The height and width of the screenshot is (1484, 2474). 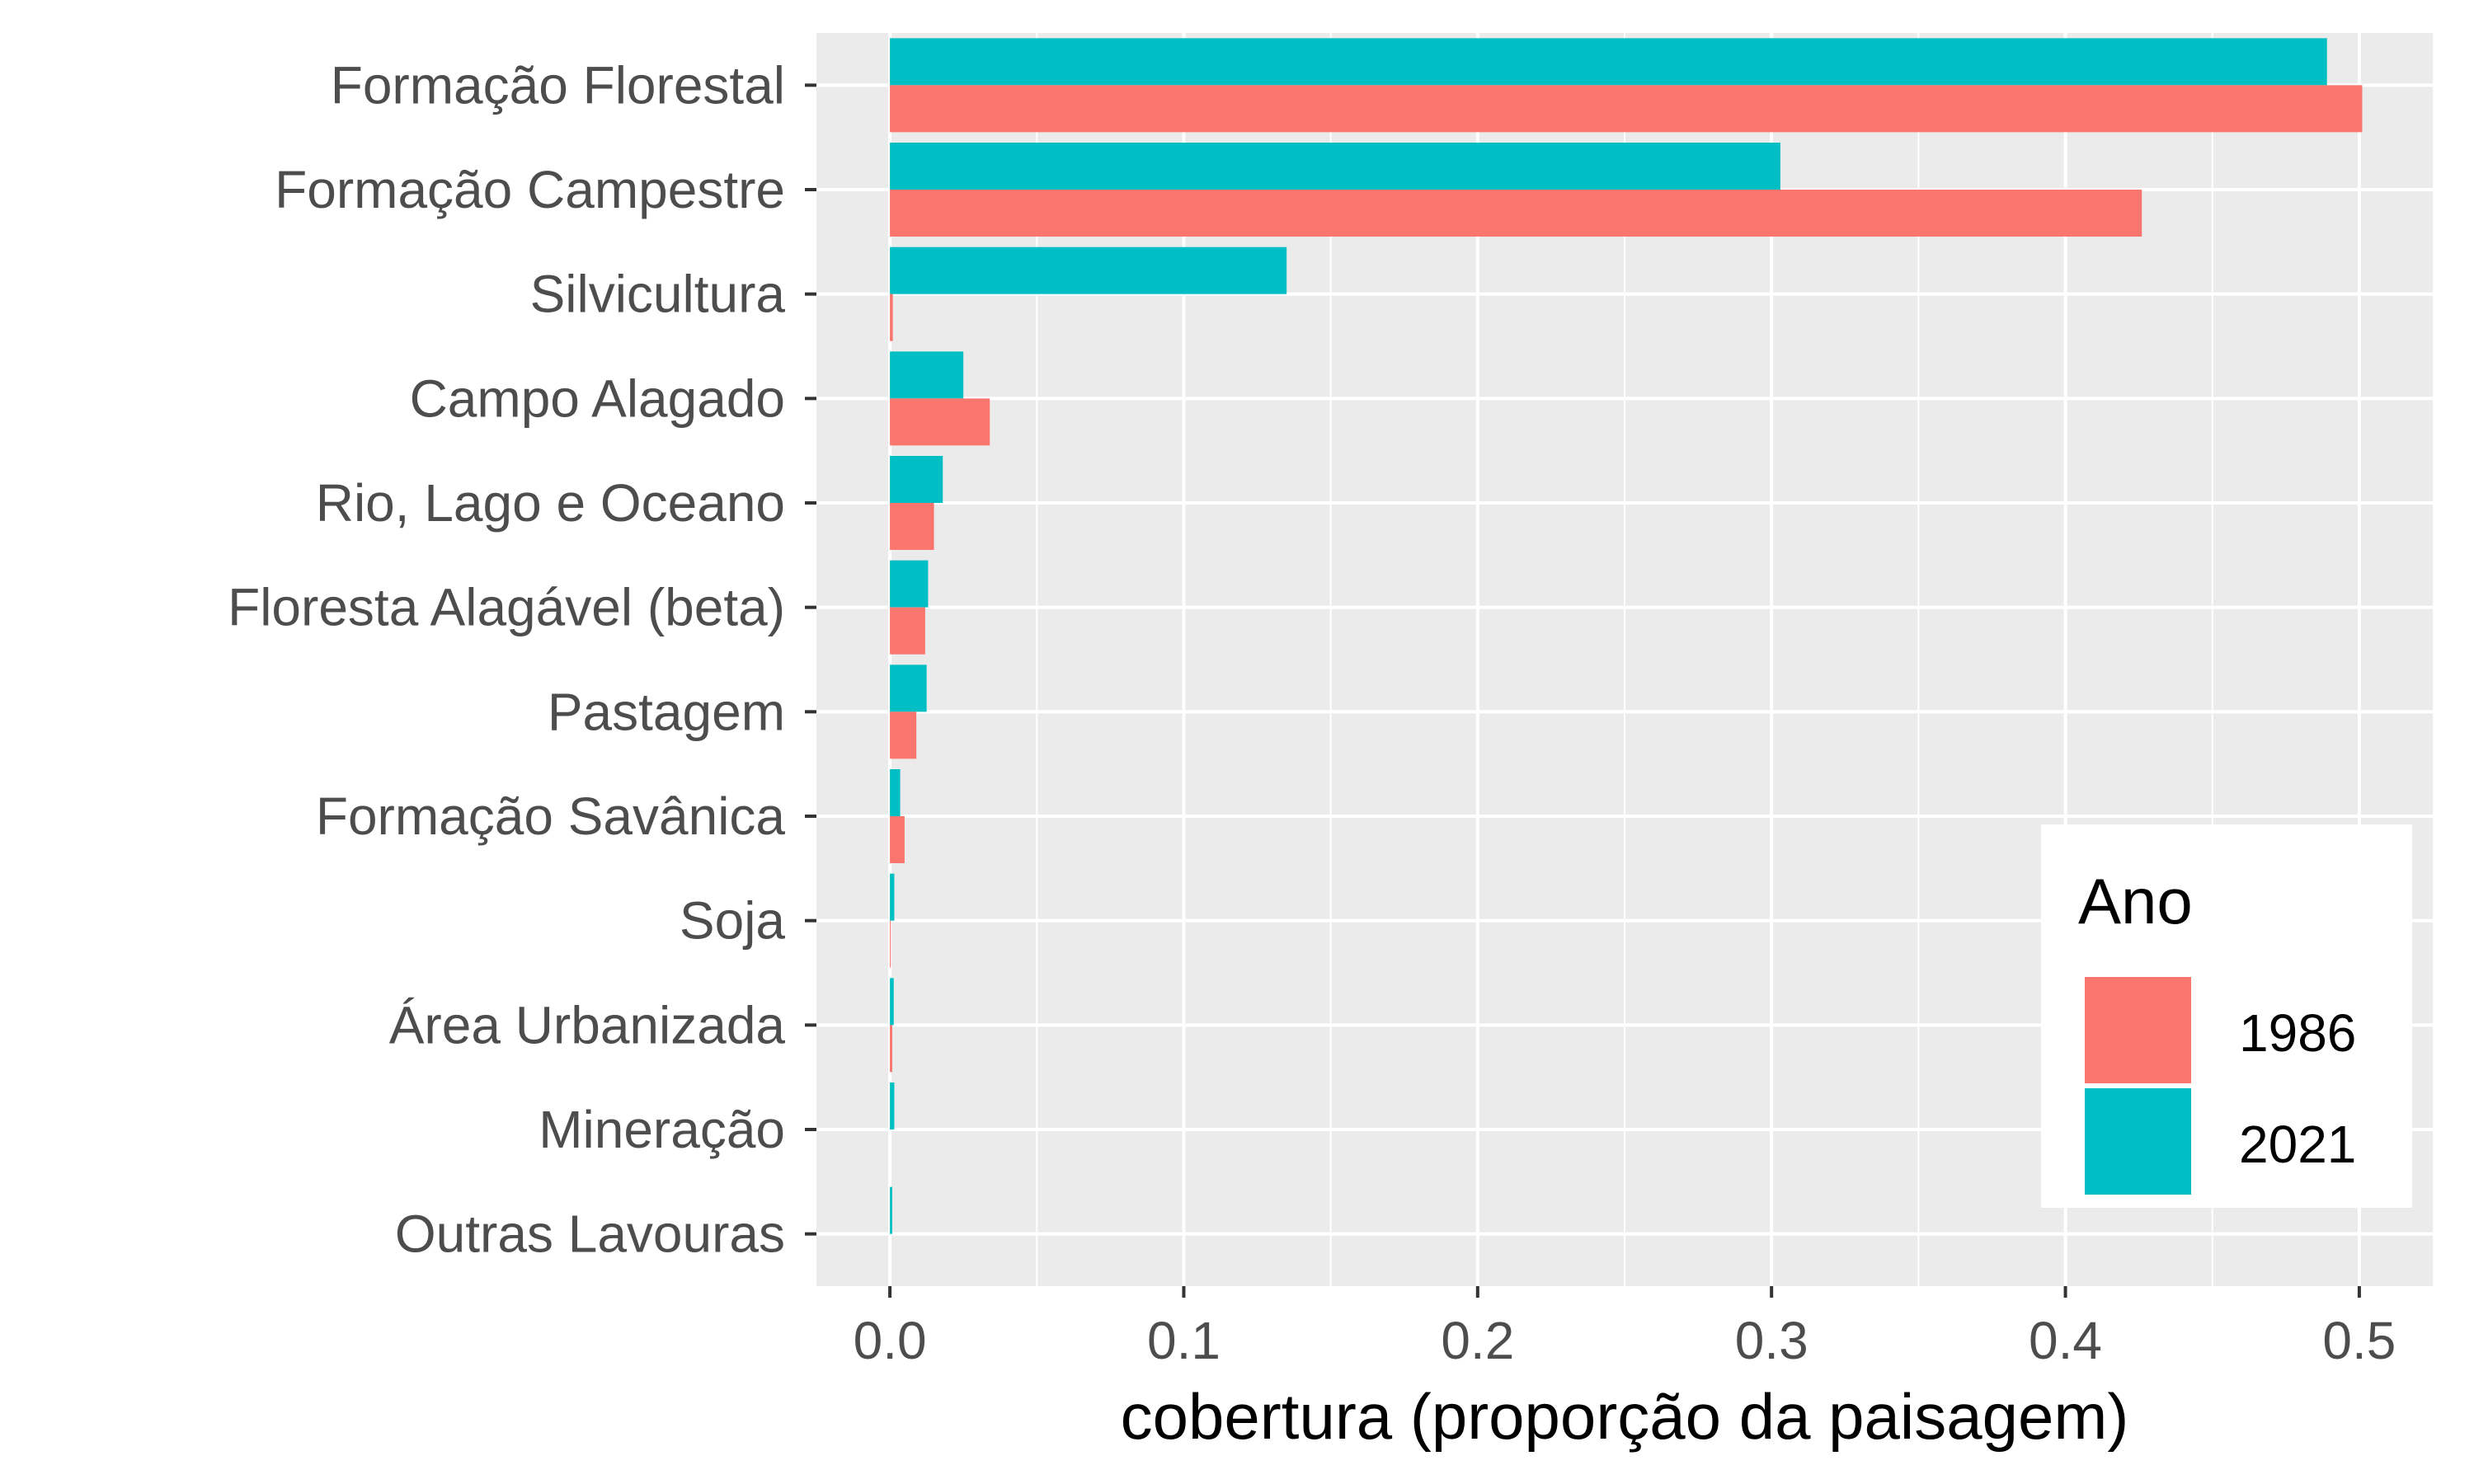 What do you see at coordinates (890, 1340) in the screenshot?
I see `x-tick-label: 0.0` at bounding box center [890, 1340].